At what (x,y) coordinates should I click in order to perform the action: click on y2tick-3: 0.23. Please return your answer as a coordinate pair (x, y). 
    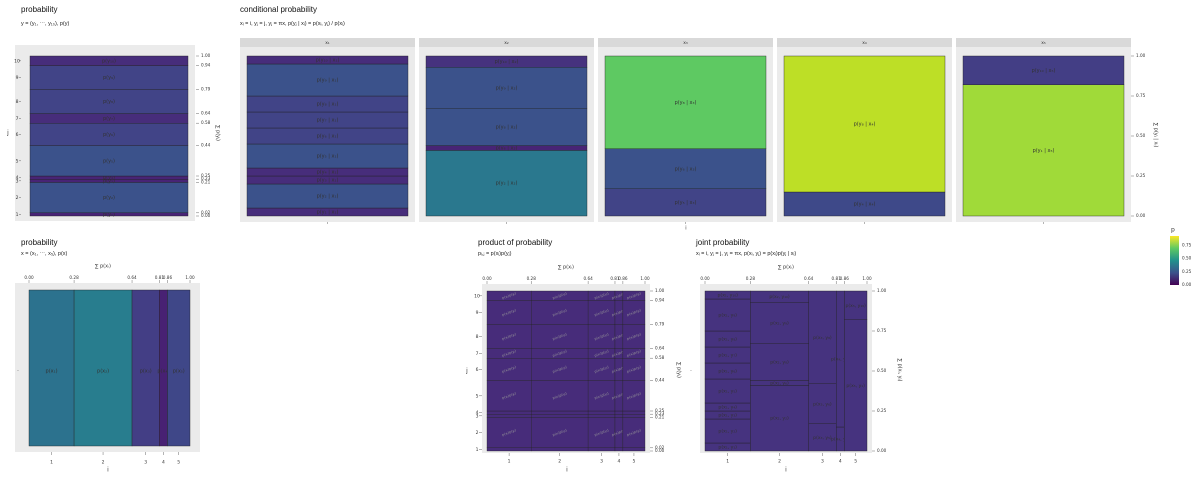
    Looking at the image, I should click on (206, 178).